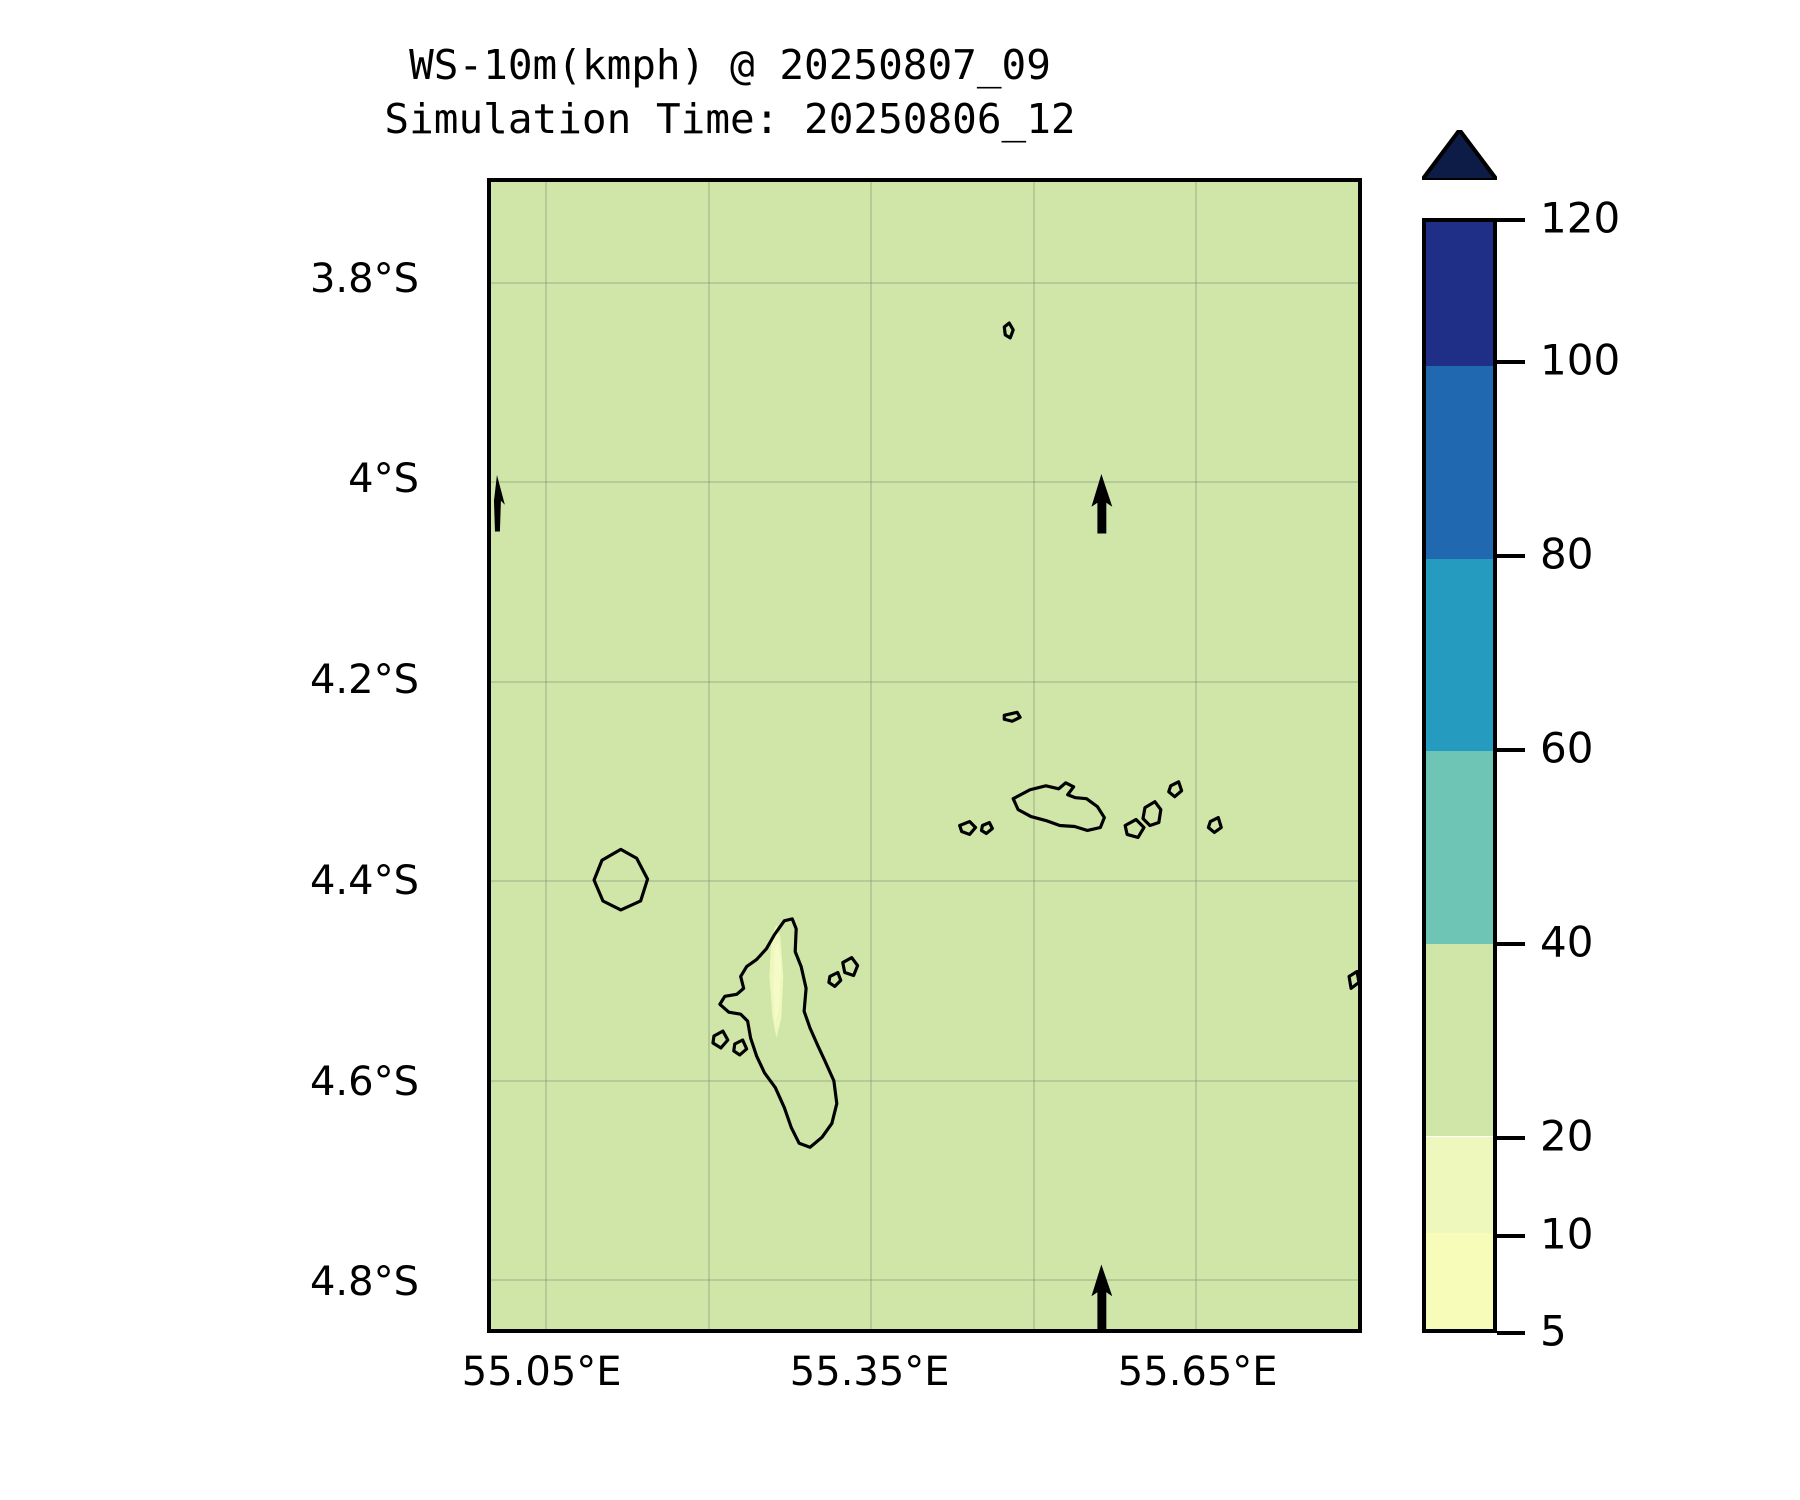  I want to click on colorbar-label-40: 40, so click(1567, 942).